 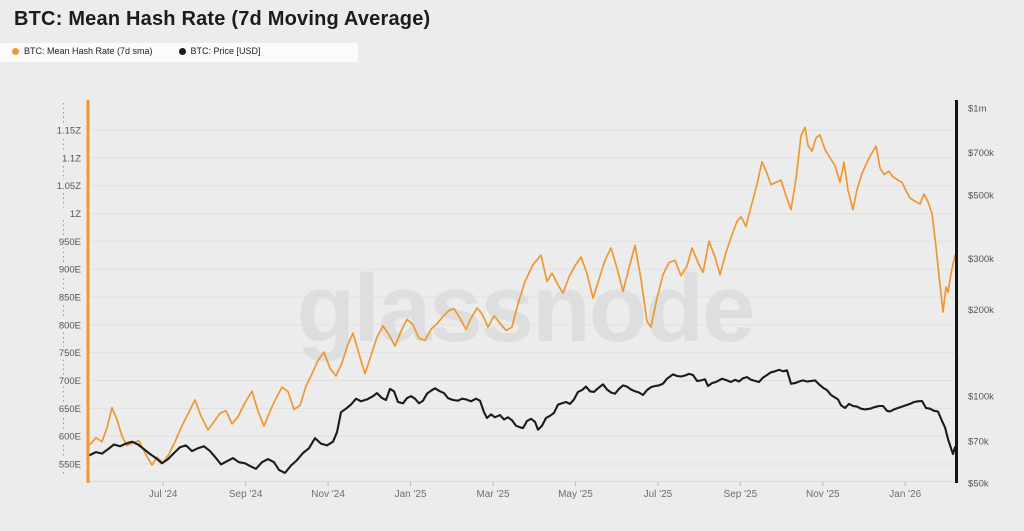 I want to click on legend-item-hash-rate: BTC: Mean Hash Rate (7d sma), so click(x=82, y=51).